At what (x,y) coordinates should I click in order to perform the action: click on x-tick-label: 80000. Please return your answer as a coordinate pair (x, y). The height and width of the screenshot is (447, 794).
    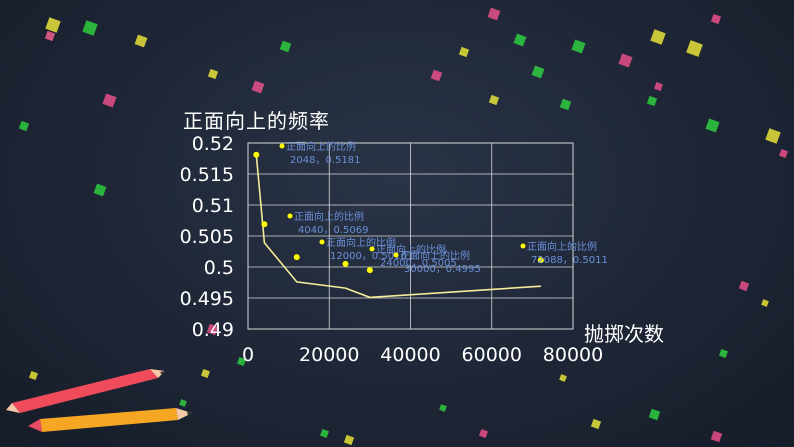
    Looking at the image, I should click on (573, 355).